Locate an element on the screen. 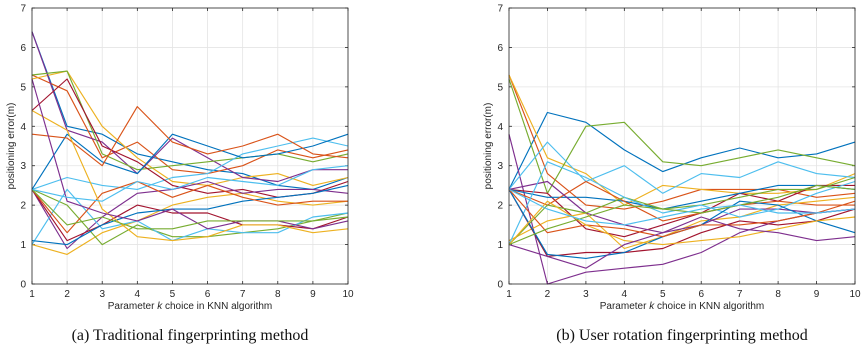 Image resolution: width=866 pixels, height=355 pixels. caption-a: (a) Traditional fingerprinting method is located at coordinates (190, 335).